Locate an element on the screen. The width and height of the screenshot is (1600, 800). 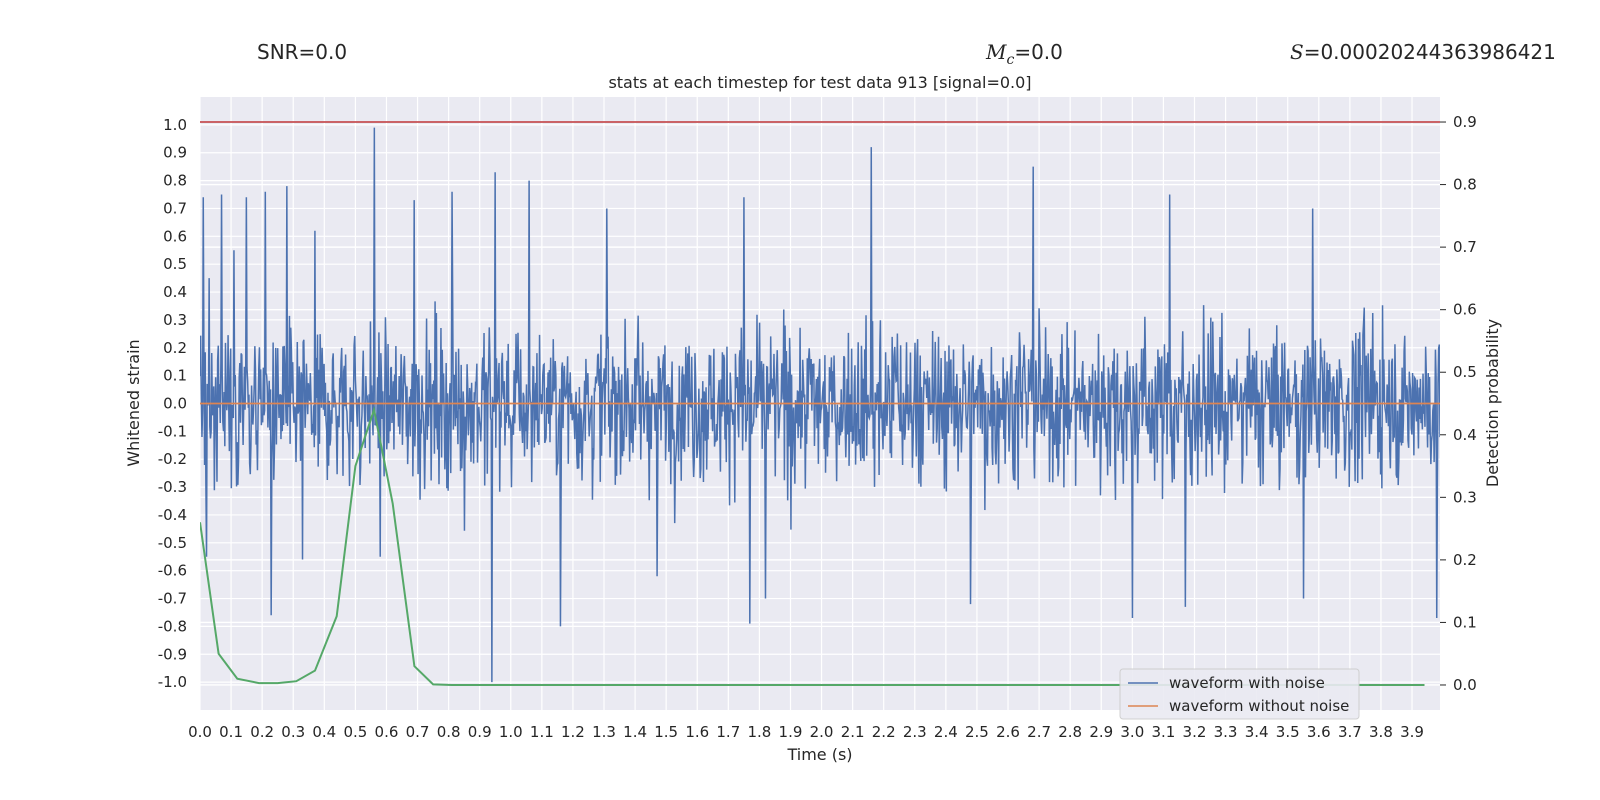
x-tick-label: 2.4 is located at coordinates (946, 732).